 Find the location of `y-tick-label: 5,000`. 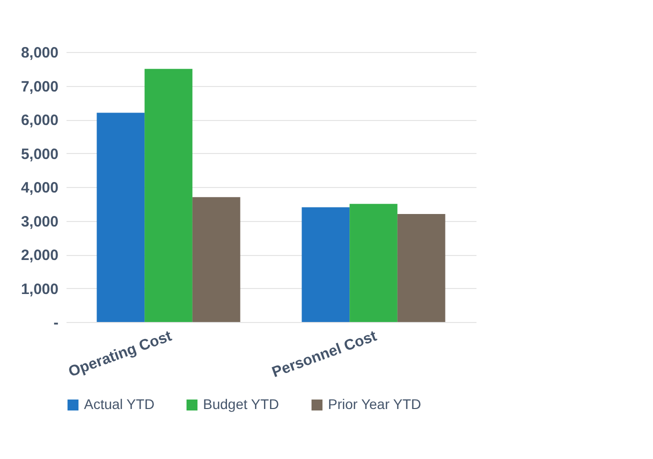

y-tick-label: 5,000 is located at coordinates (39, 154).